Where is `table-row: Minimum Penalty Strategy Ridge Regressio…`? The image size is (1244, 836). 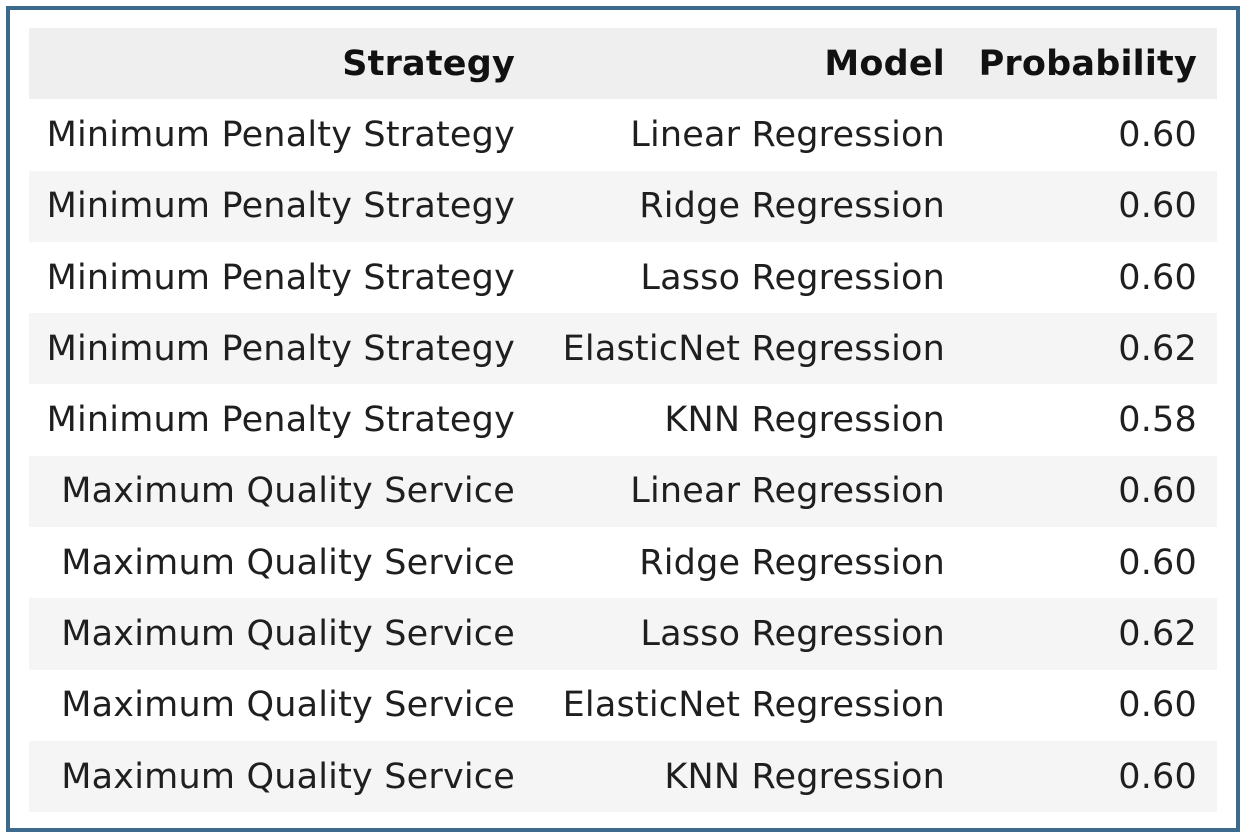 table-row: Minimum Penalty Strategy Ridge Regressio… is located at coordinates (623, 206).